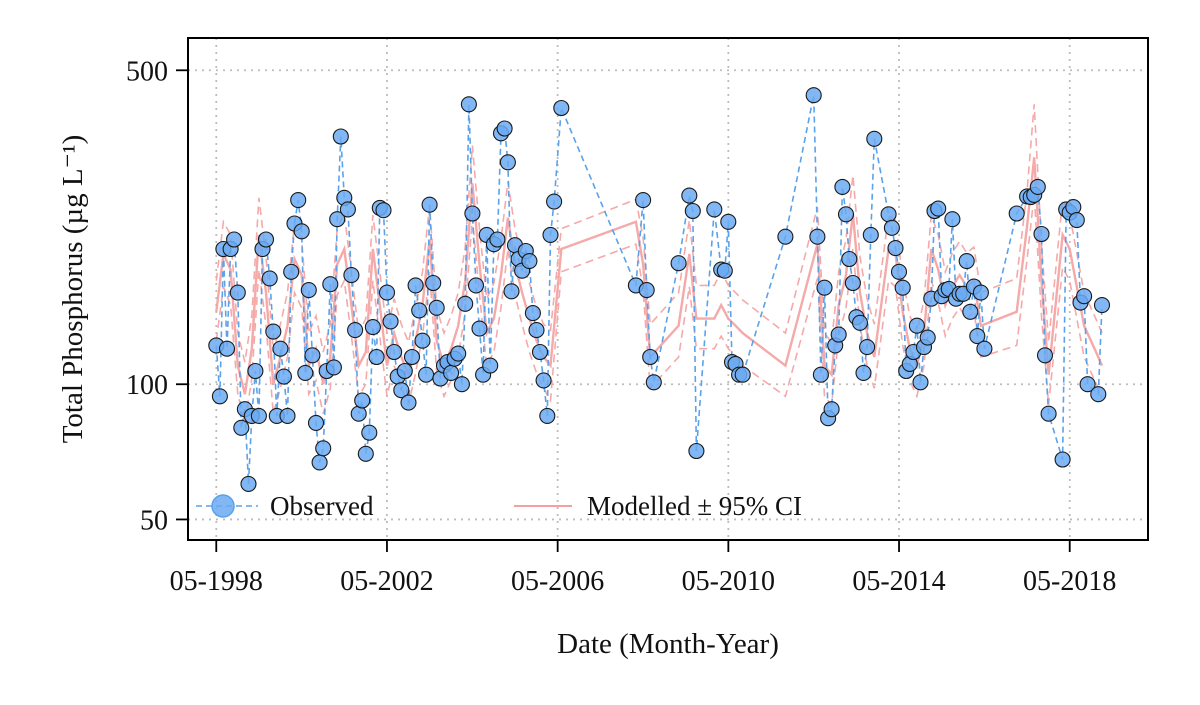 The width and height of the screenshot is (1200, 705). What do you see at coordinates (73, 289) in the screenshot?
I see `y-axis-title: Total Phosphorus (µg L⁻¹)` at bounding box center [73, 289].